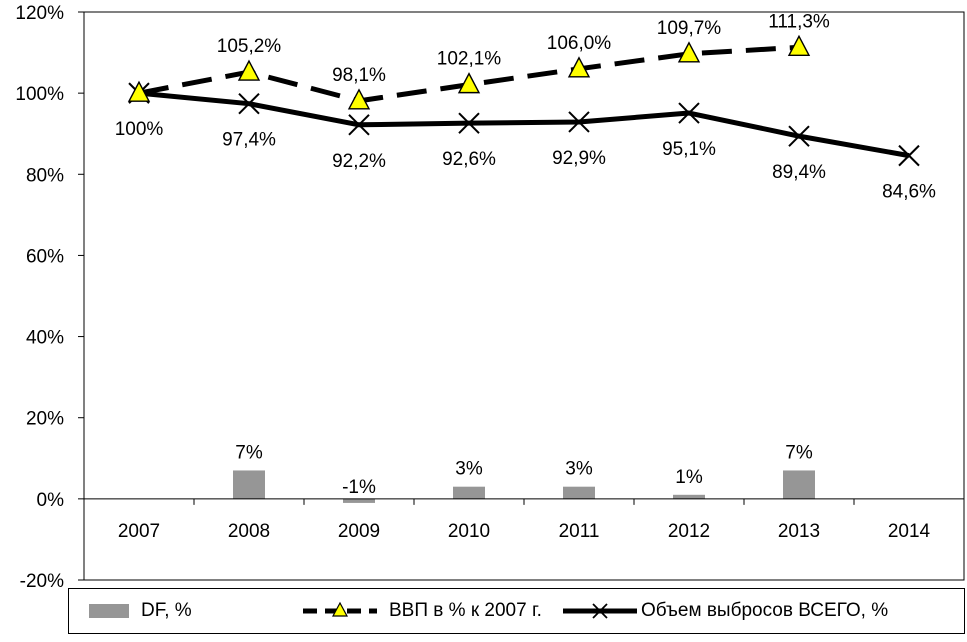  What do you see at coordinates (45, 256) in the screenshot?
I see `y-tick-label: 60%` at bounding box center [45, 256].